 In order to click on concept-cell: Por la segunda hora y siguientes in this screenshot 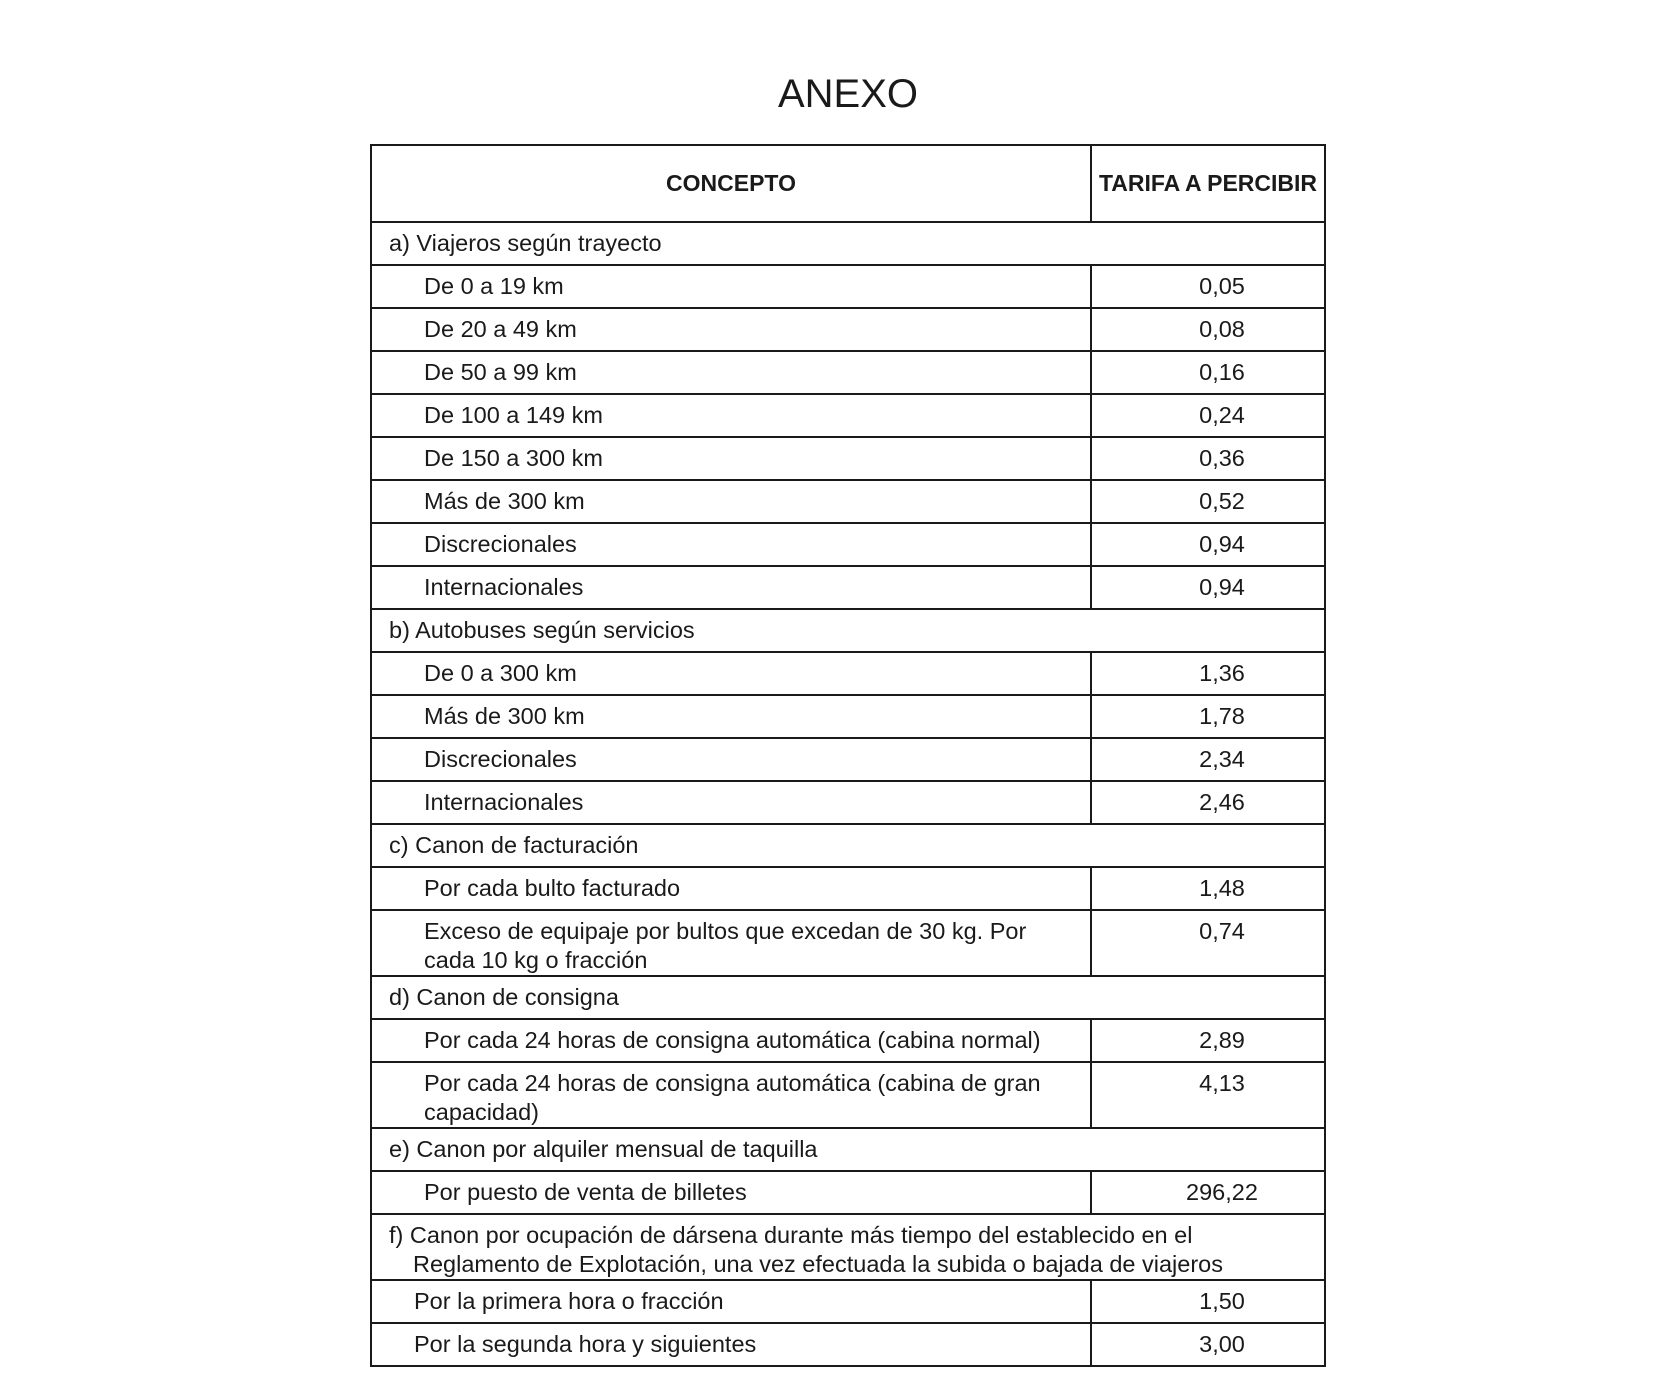, I will do `click(731, 1344)`.